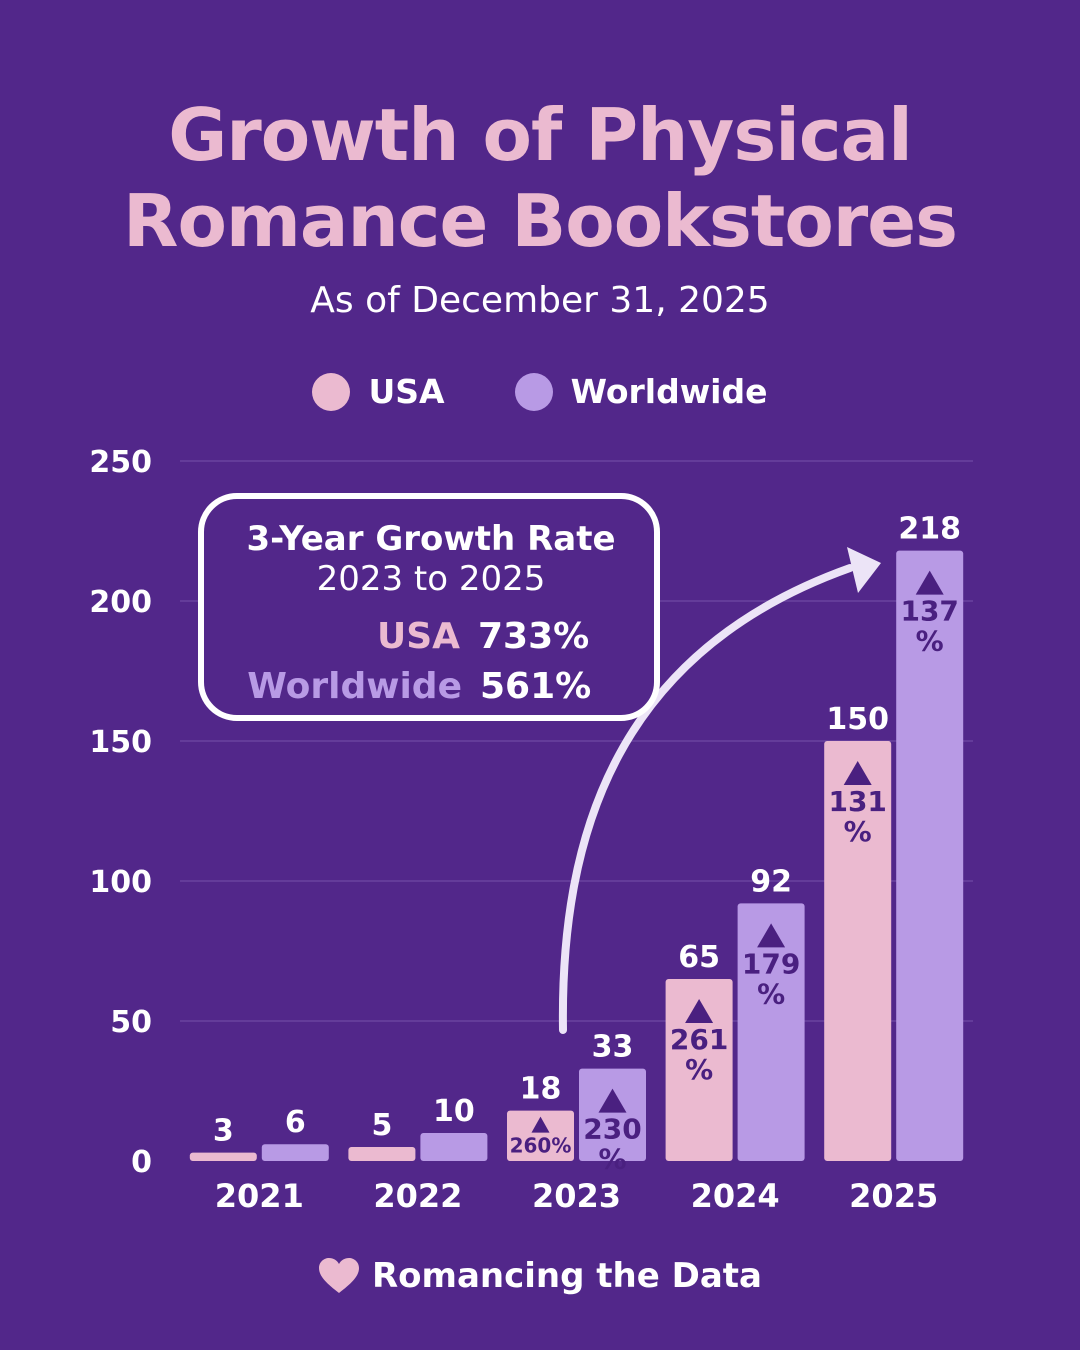  I want to click on heart-icon, so click(338, 1275).